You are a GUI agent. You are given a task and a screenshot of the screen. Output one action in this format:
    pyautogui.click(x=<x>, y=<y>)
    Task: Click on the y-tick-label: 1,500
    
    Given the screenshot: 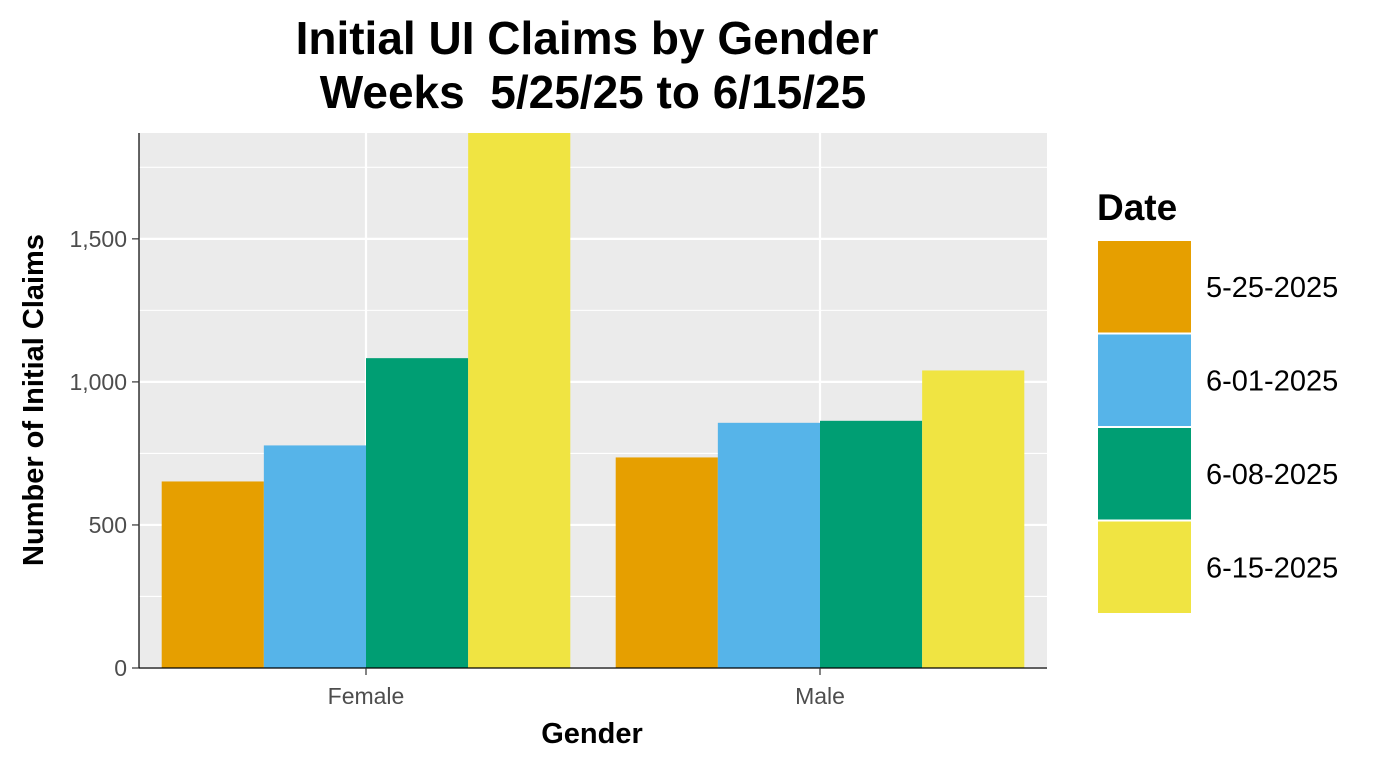 What is the action you would take?
    pyautogui.click(x=98, y=239)
    